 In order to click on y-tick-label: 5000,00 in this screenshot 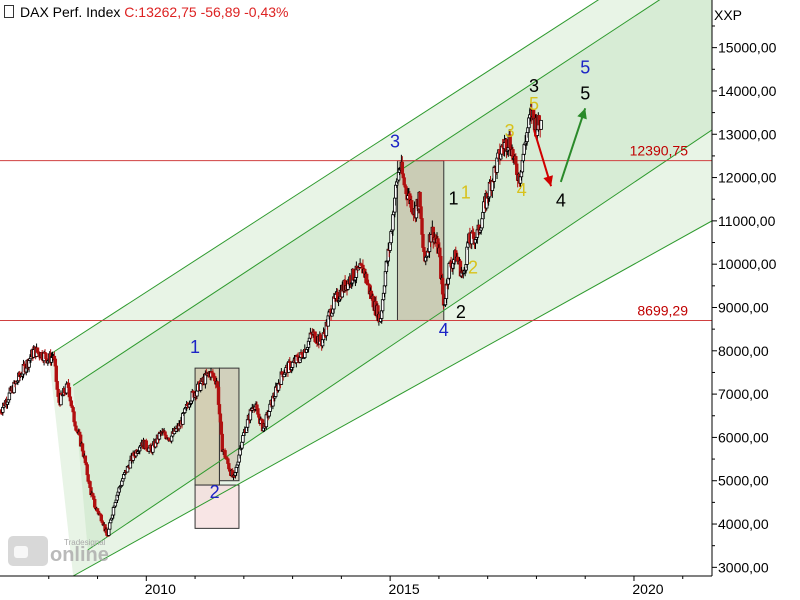, I will do `click(743, 481)`.